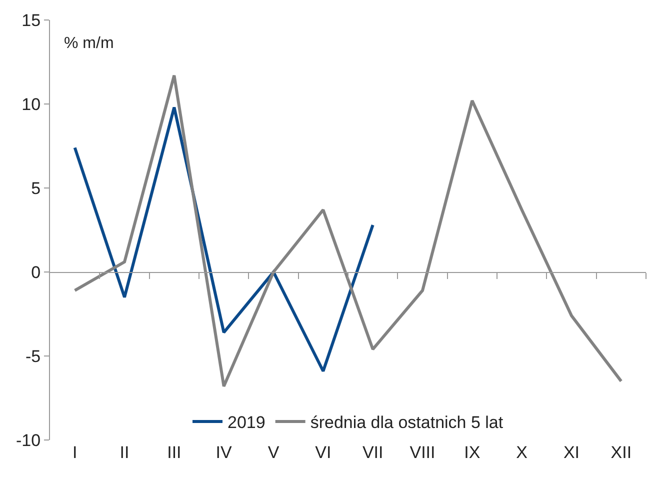 This screenshot has height=480, width=661. I want to click on y-tick-label: -10, so click(28, 440).